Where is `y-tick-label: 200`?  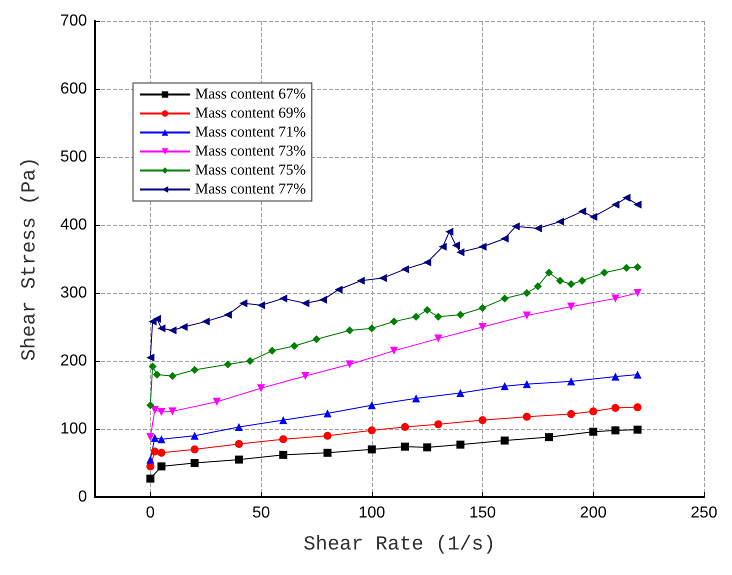 y-tick-label: 200 is located at coordinates (74, 361).